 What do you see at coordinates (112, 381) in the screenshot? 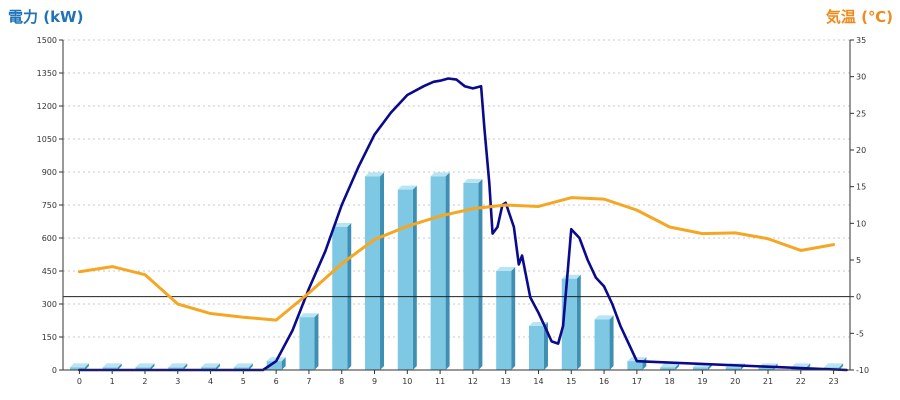
I see `x-tick-label: 1` at bounding box center [112, 381].